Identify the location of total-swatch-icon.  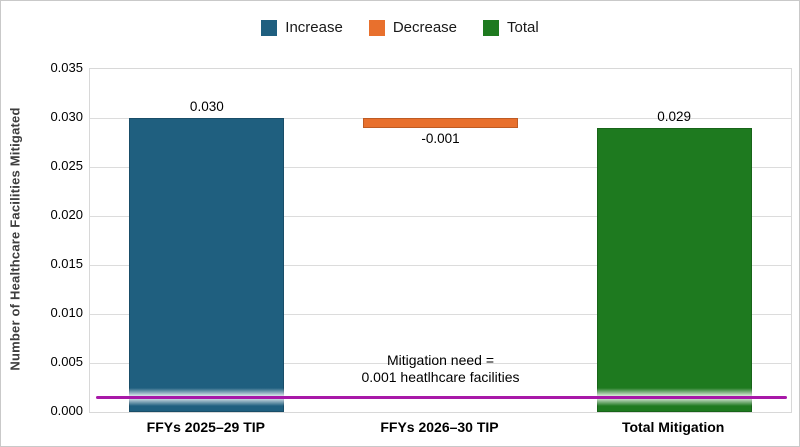
(491, 27).